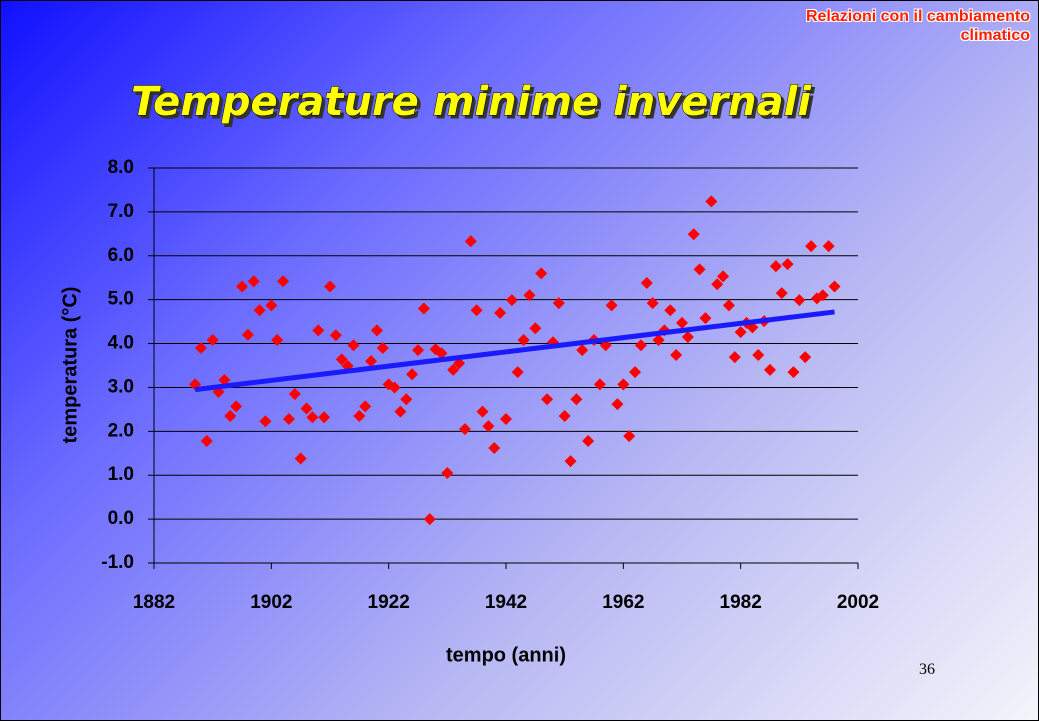  Describe the element at coordinates (858, 602) in the screenshot. I see `x-tick-label: 2002` at that location.